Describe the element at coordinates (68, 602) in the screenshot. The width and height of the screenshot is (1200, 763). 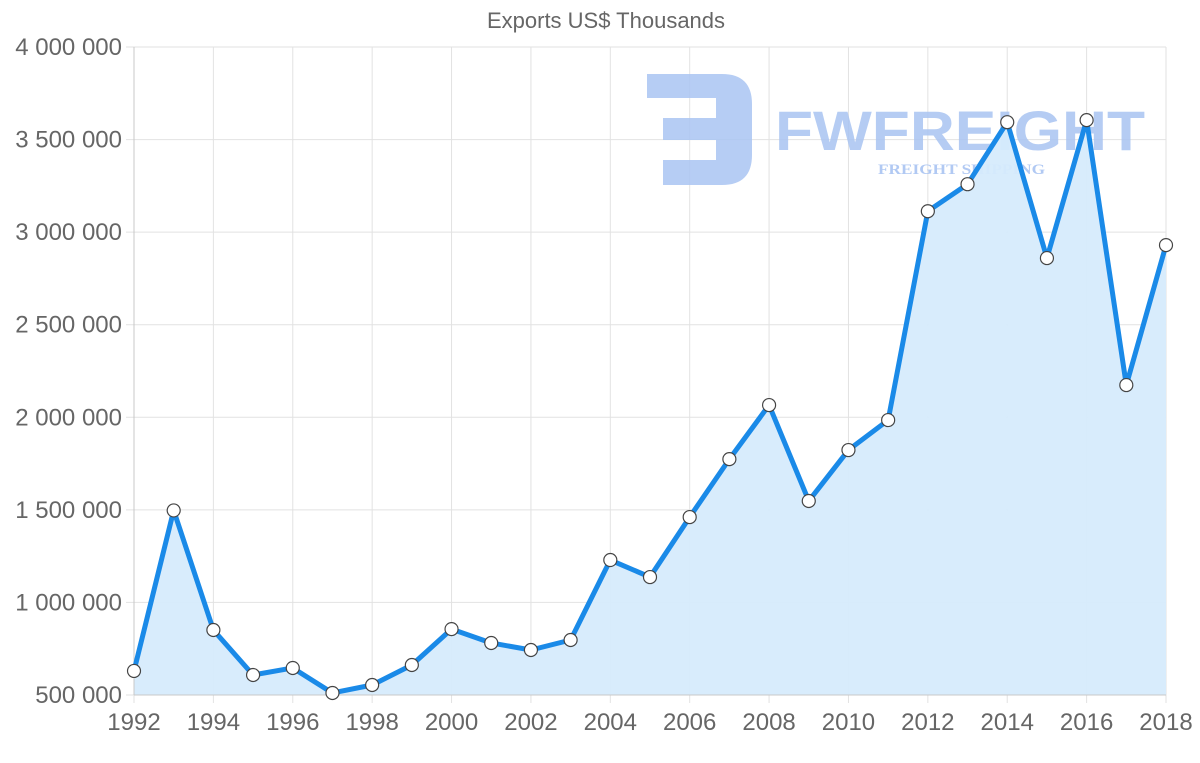
I see `y-tick-label: 1 000 000` at that location.